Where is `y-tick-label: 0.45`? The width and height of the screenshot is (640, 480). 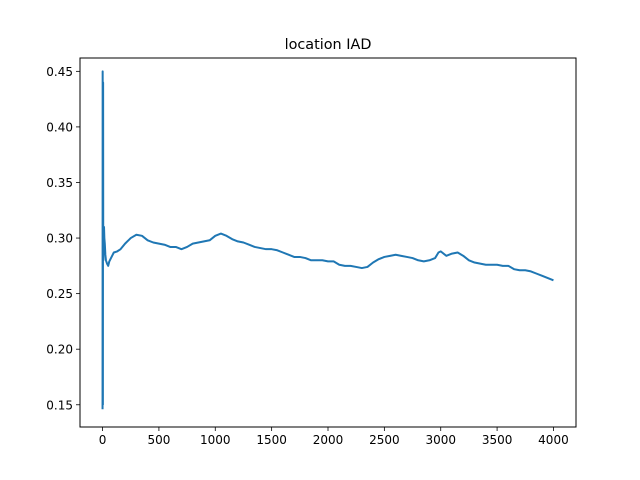 y-tick-label: 0.45 is located at coordinates (59, 72).